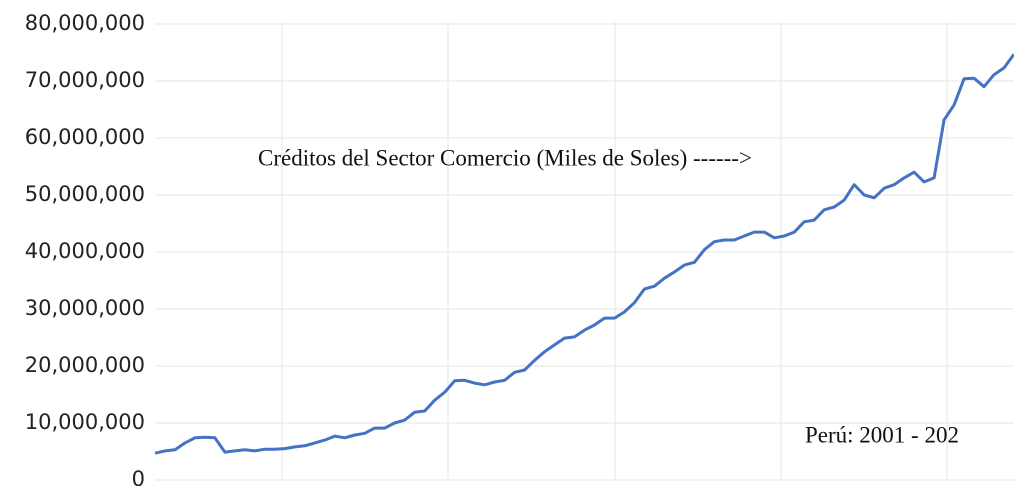 The height and width of the screenshot is (486, 1014). I want to click on y-tick-label: 40,000,000, so click(85, 251).